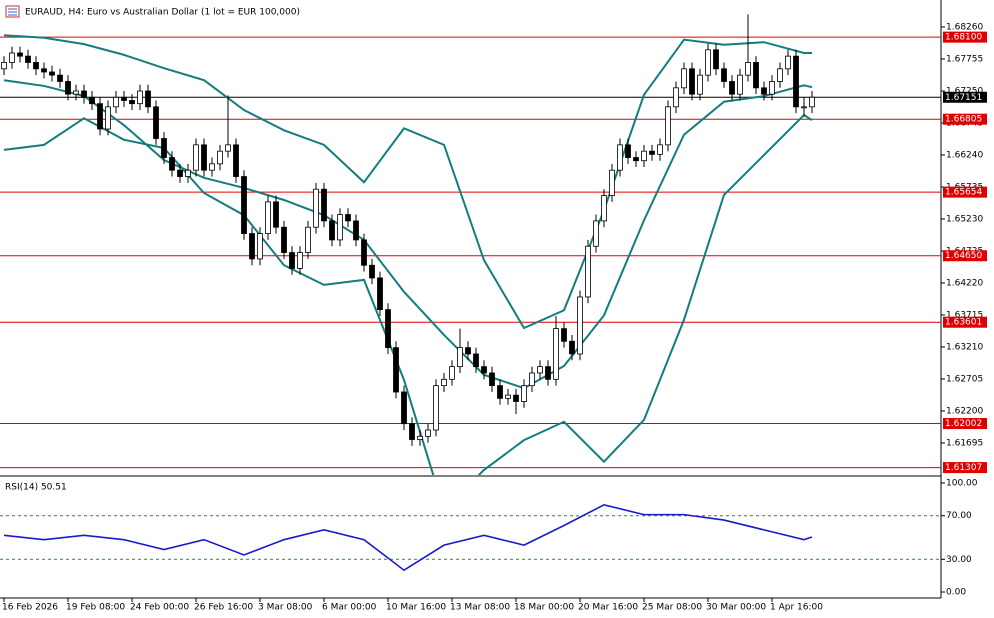  What do you see at coordinates (963, 193) in the screenshot?
I see `level-label: 1.65654` at bounding box center [963, 193].